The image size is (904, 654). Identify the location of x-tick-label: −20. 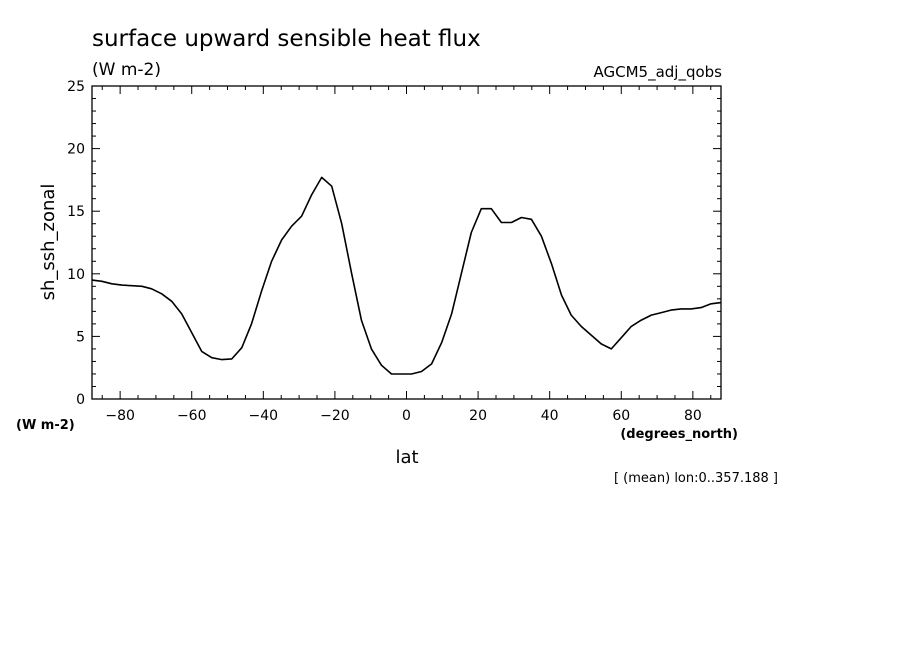
(335, 416).